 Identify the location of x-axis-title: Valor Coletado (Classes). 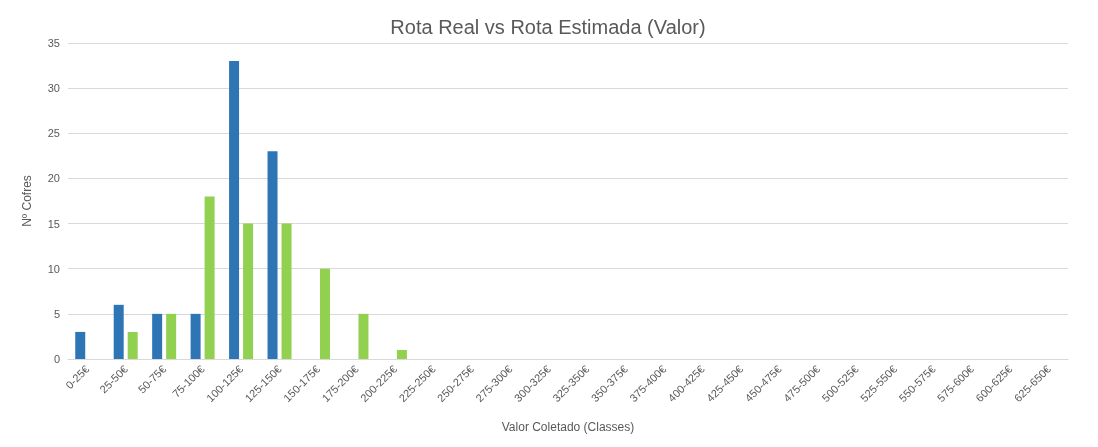
(568, 427).